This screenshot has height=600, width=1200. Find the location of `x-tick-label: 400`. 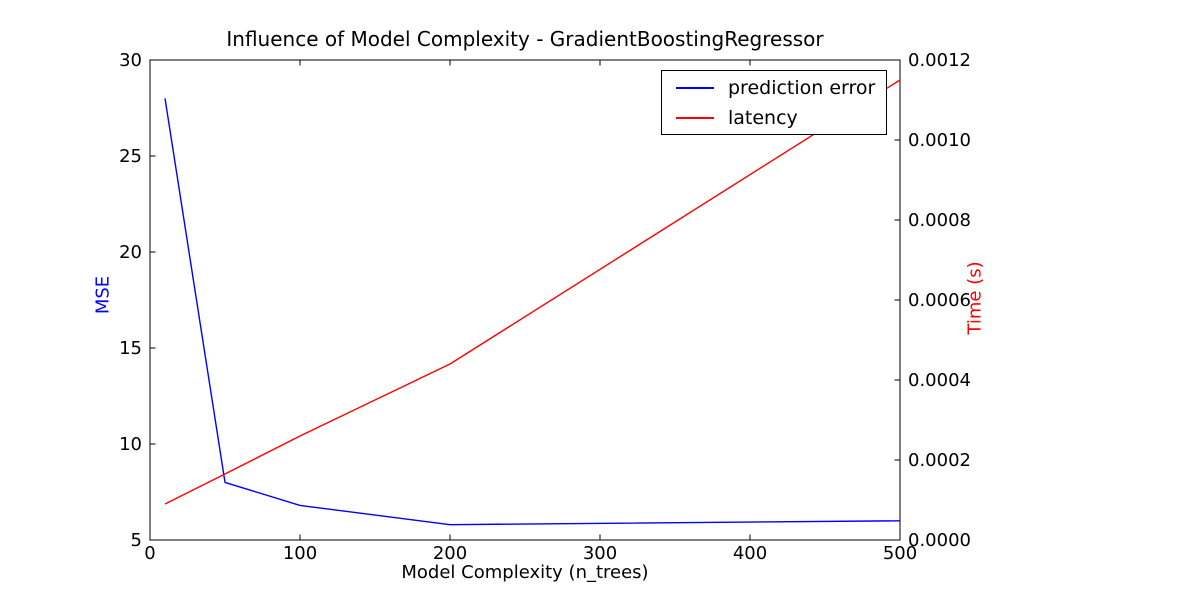

x-tick-label: 400 is located at coordinates (750, 553).